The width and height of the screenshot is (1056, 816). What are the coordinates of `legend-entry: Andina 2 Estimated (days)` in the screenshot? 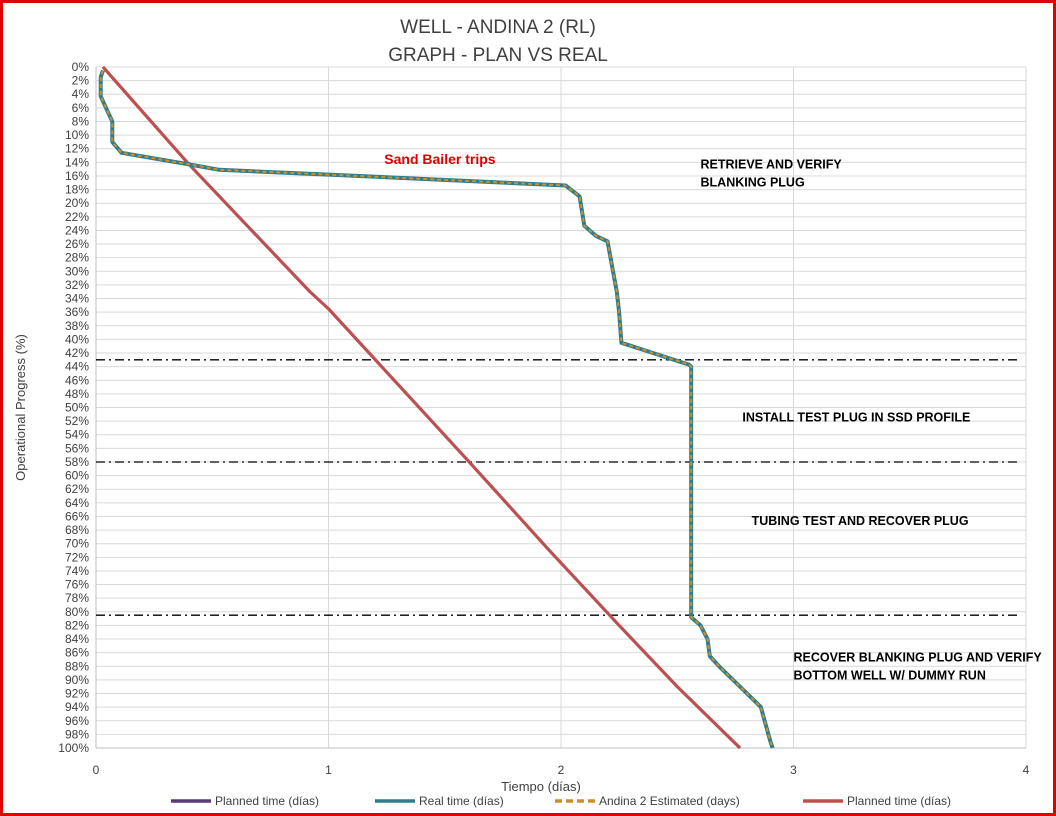 It's located at (647, 801).